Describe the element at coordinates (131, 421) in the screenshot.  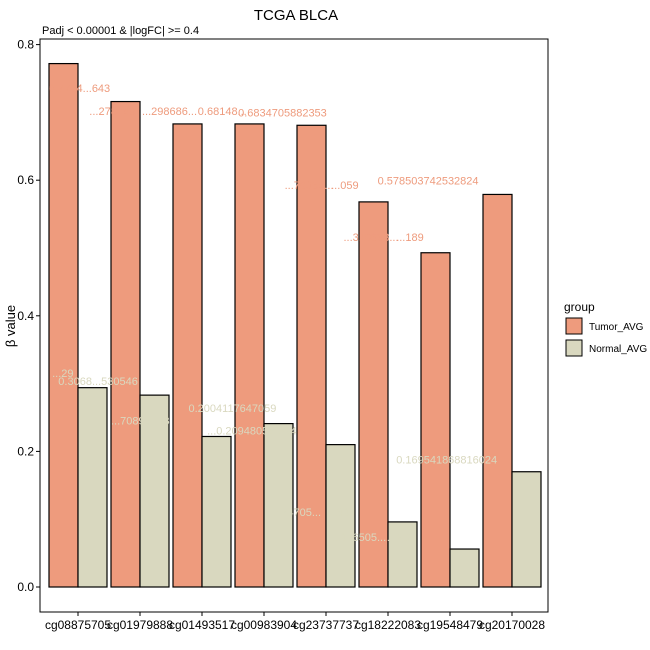
I see `value-label: ...70895` at that location.